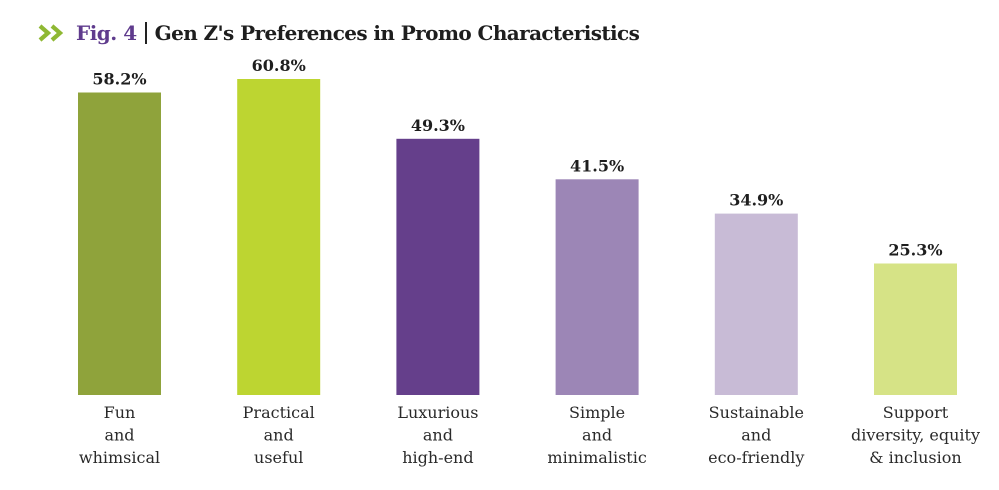  What do you see at coordinates (437, 412) in the screenshot?
I see `category-label-2-line-0: Luxurious` at bounding box center [437, 412].